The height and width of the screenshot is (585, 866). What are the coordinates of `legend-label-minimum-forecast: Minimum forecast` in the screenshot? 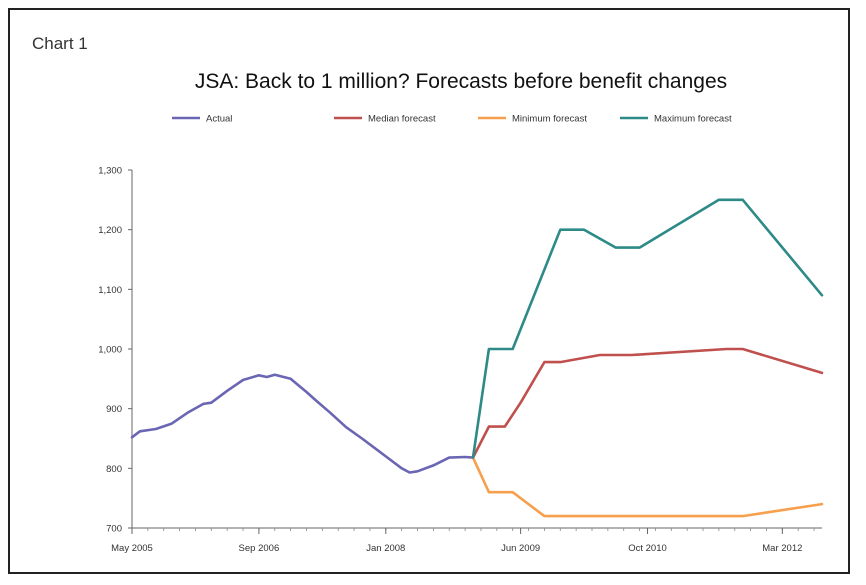 It's located at (549, 119).